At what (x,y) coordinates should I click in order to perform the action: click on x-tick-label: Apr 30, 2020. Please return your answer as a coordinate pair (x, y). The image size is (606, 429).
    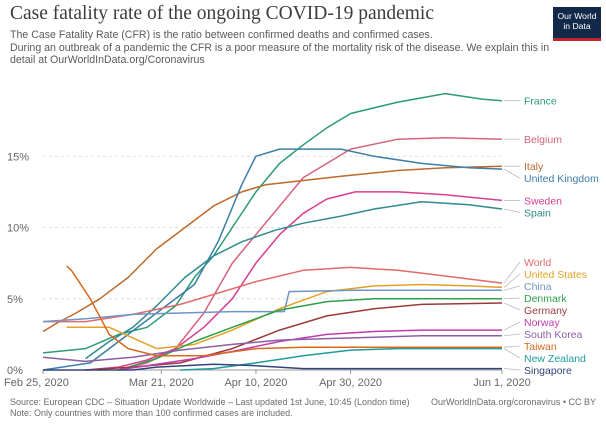
    Looking at the image, I should click on (350, 383).